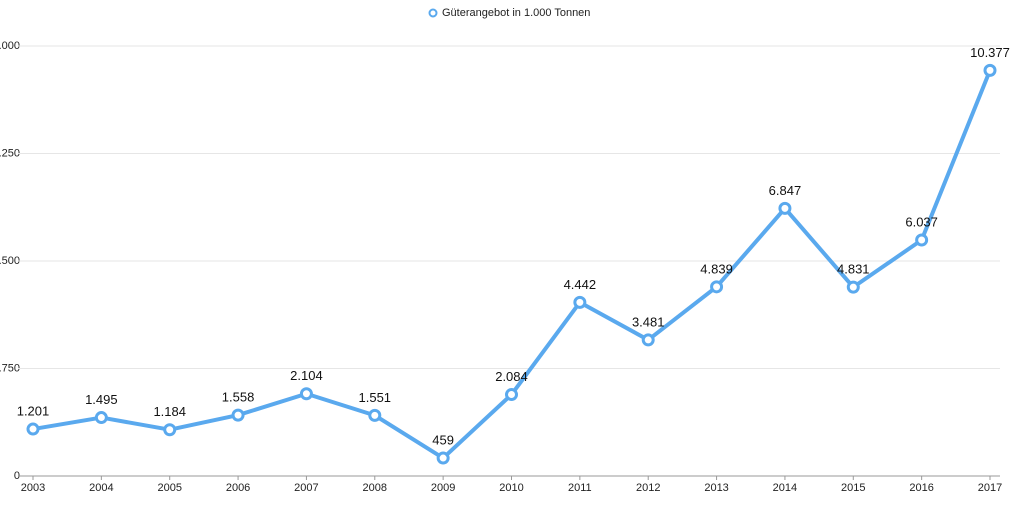  What do you see at coordinates (10, 261) in the screenshot?
I see `y-tick-label: 5.500` at bounding box center [10, 261].